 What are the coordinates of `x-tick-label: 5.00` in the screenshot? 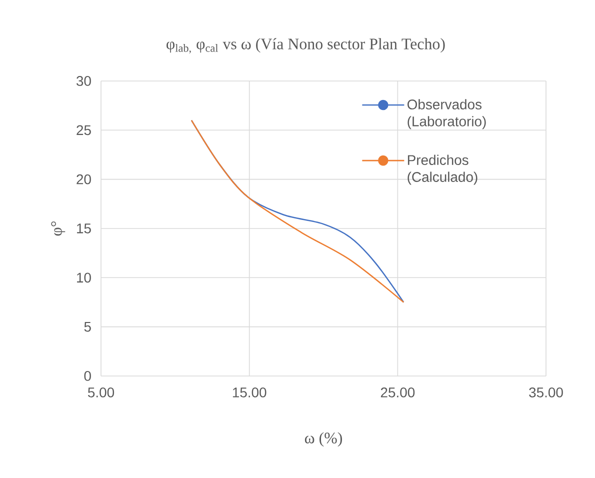 It's located at (101, 392).